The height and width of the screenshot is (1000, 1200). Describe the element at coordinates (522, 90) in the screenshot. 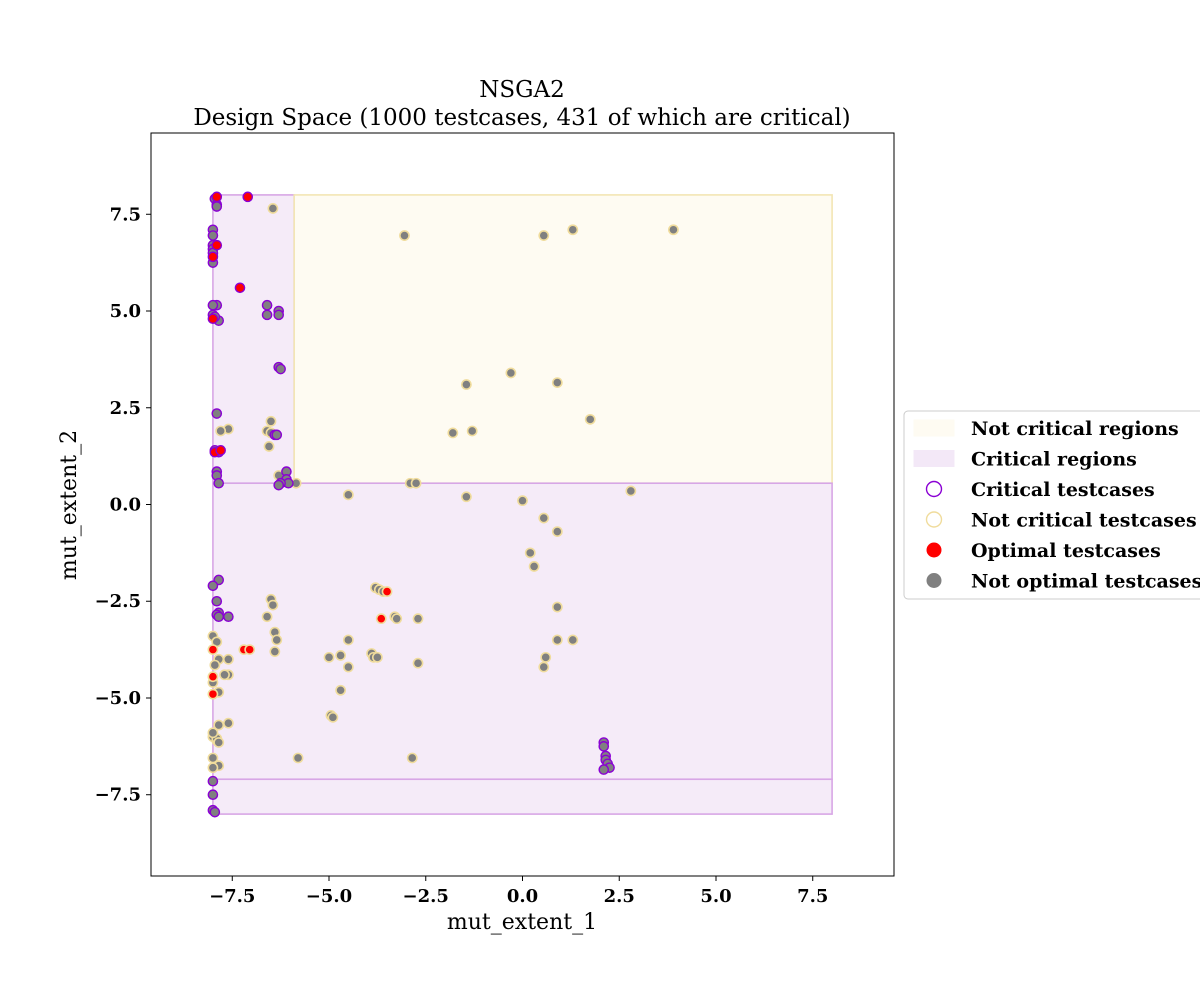

I see `chart-title: NSGA2` at that location.